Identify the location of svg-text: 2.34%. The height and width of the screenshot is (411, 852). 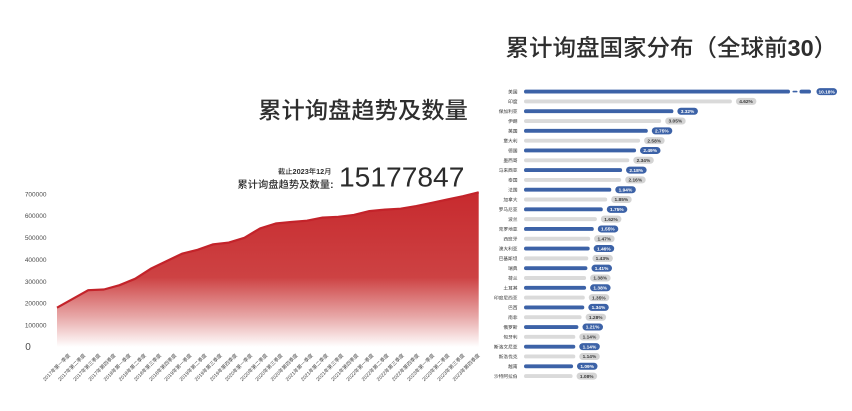
(644, 161).